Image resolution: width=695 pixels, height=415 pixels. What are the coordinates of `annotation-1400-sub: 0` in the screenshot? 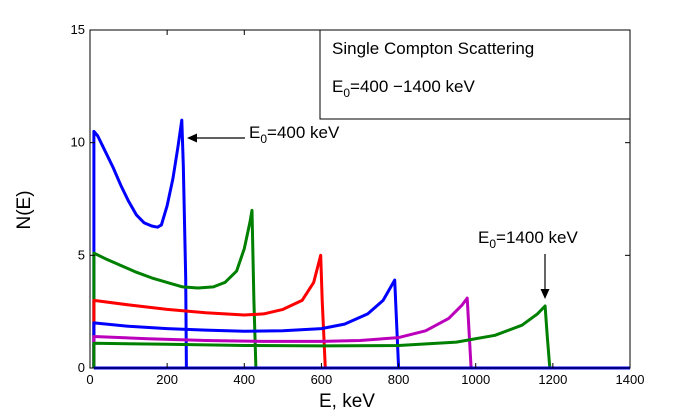 It's located at (492, 244).